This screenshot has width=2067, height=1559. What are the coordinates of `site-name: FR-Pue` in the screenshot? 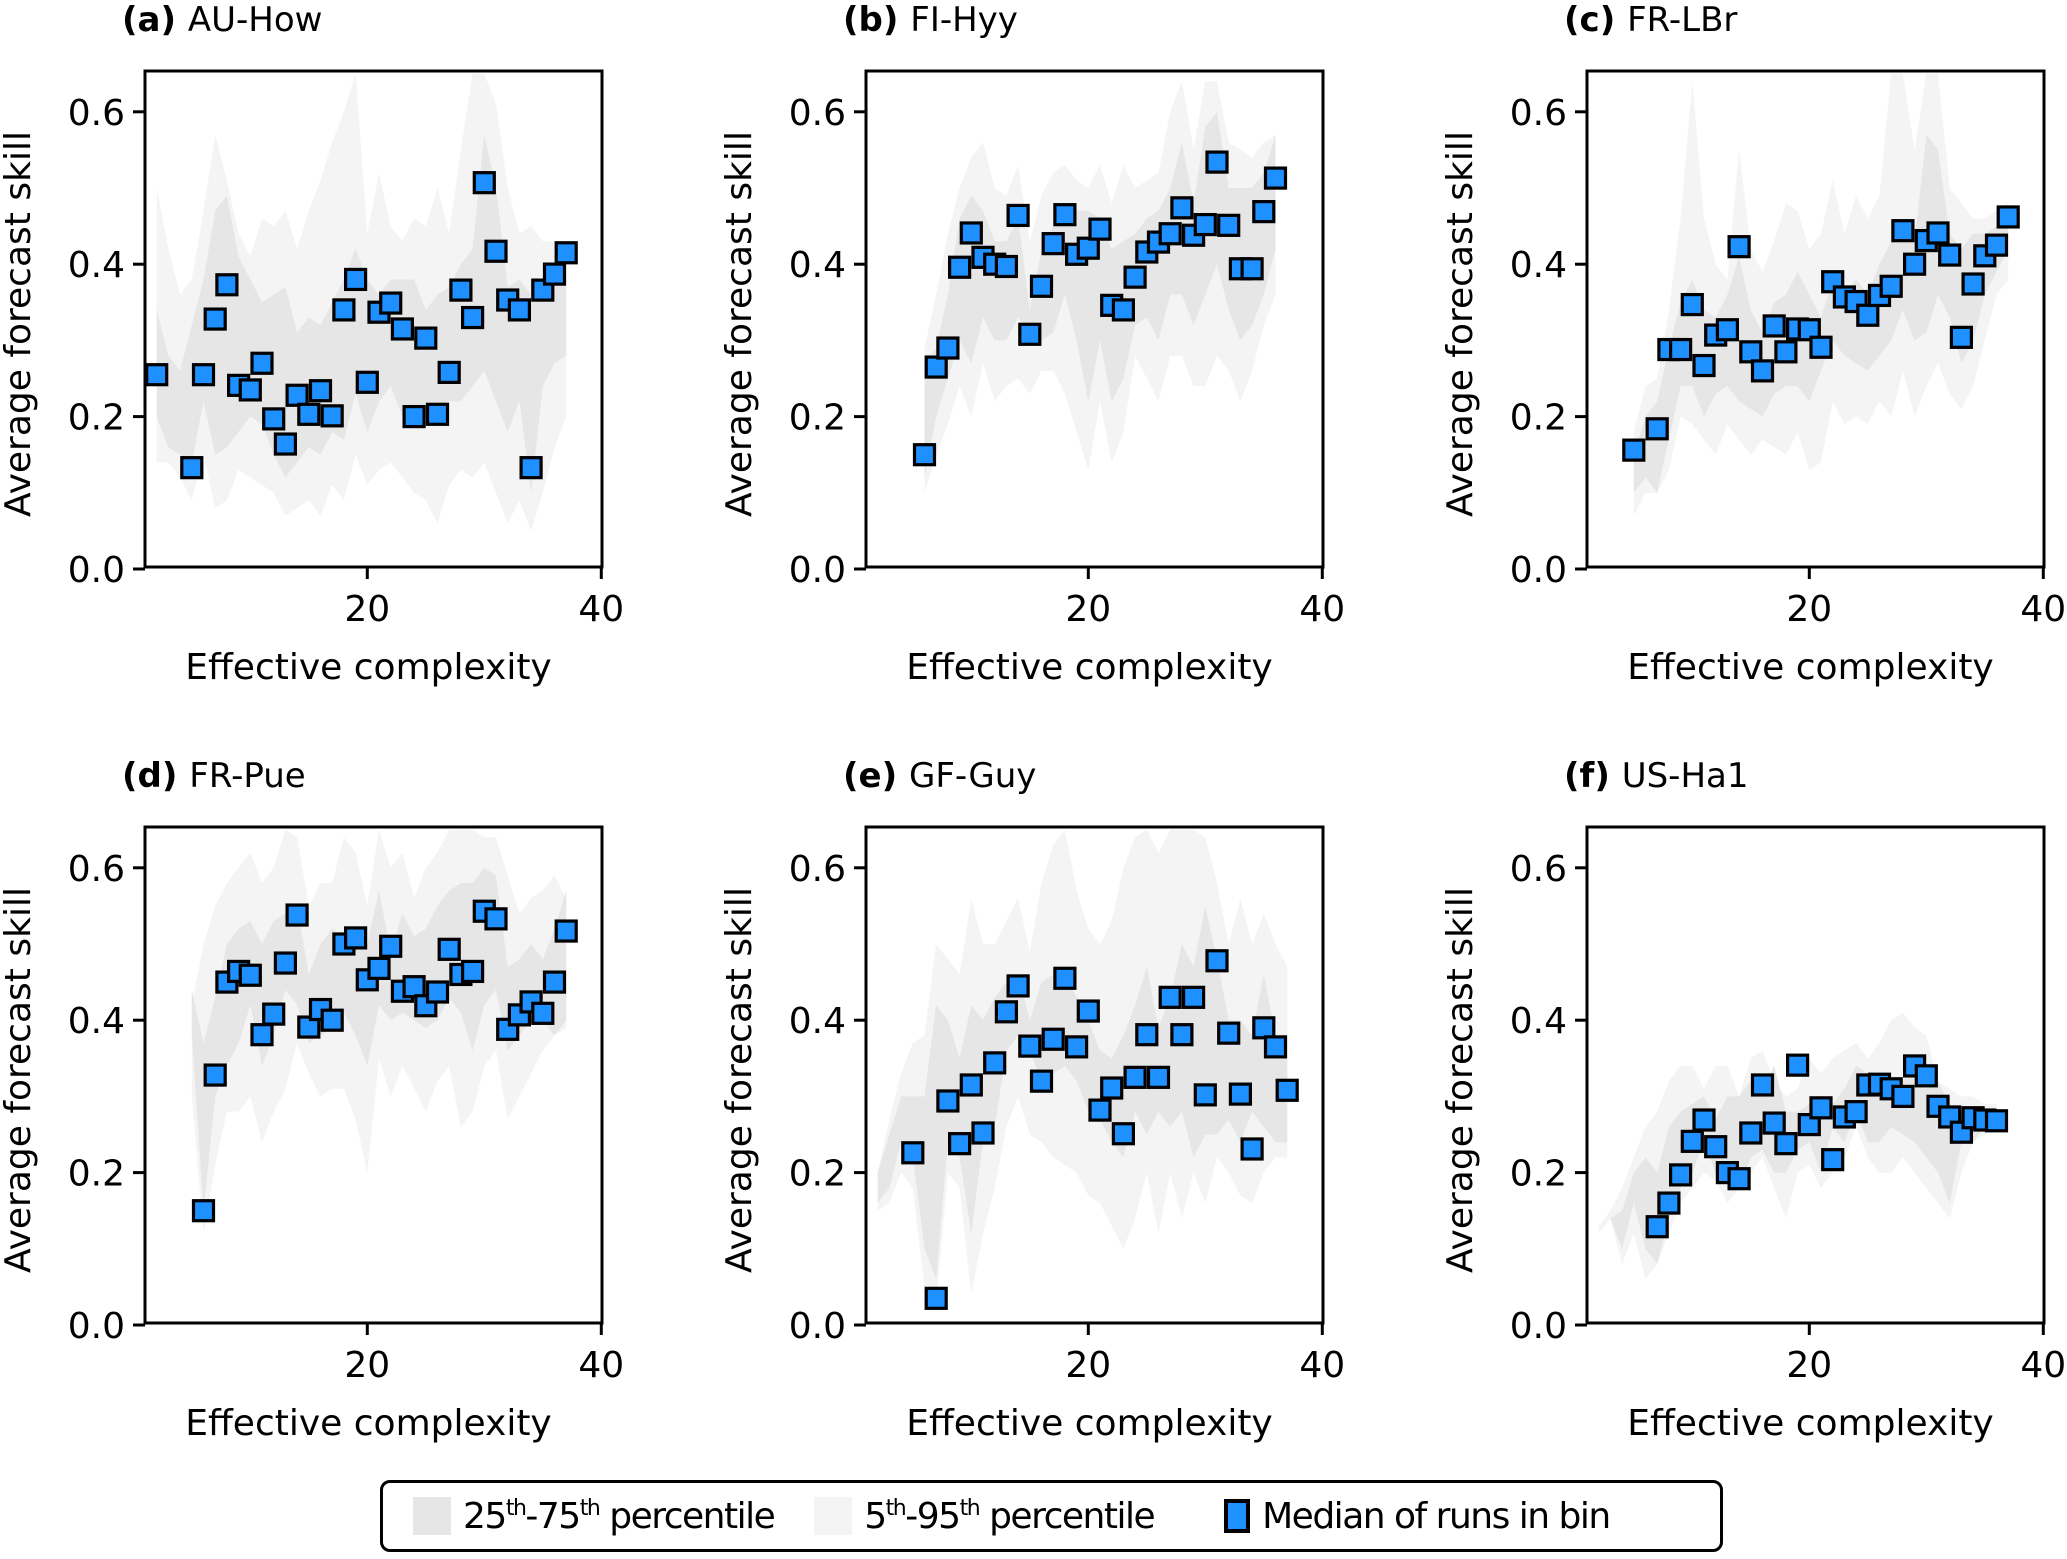 It's located at (247, 776).